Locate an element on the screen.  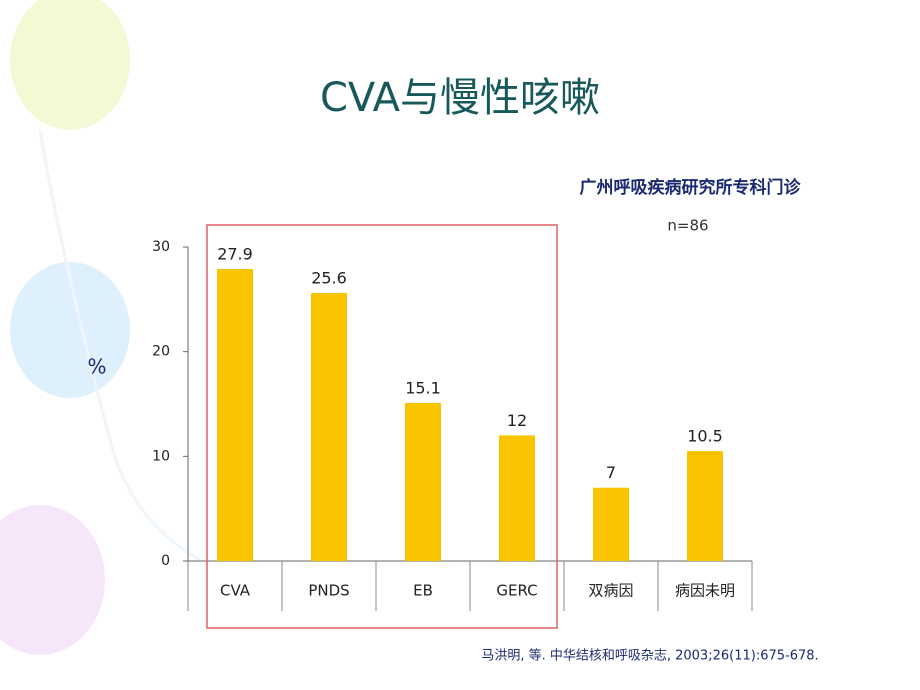
slide-title: CVA与慢性咳嗽 is located at coordinates (460, 98).